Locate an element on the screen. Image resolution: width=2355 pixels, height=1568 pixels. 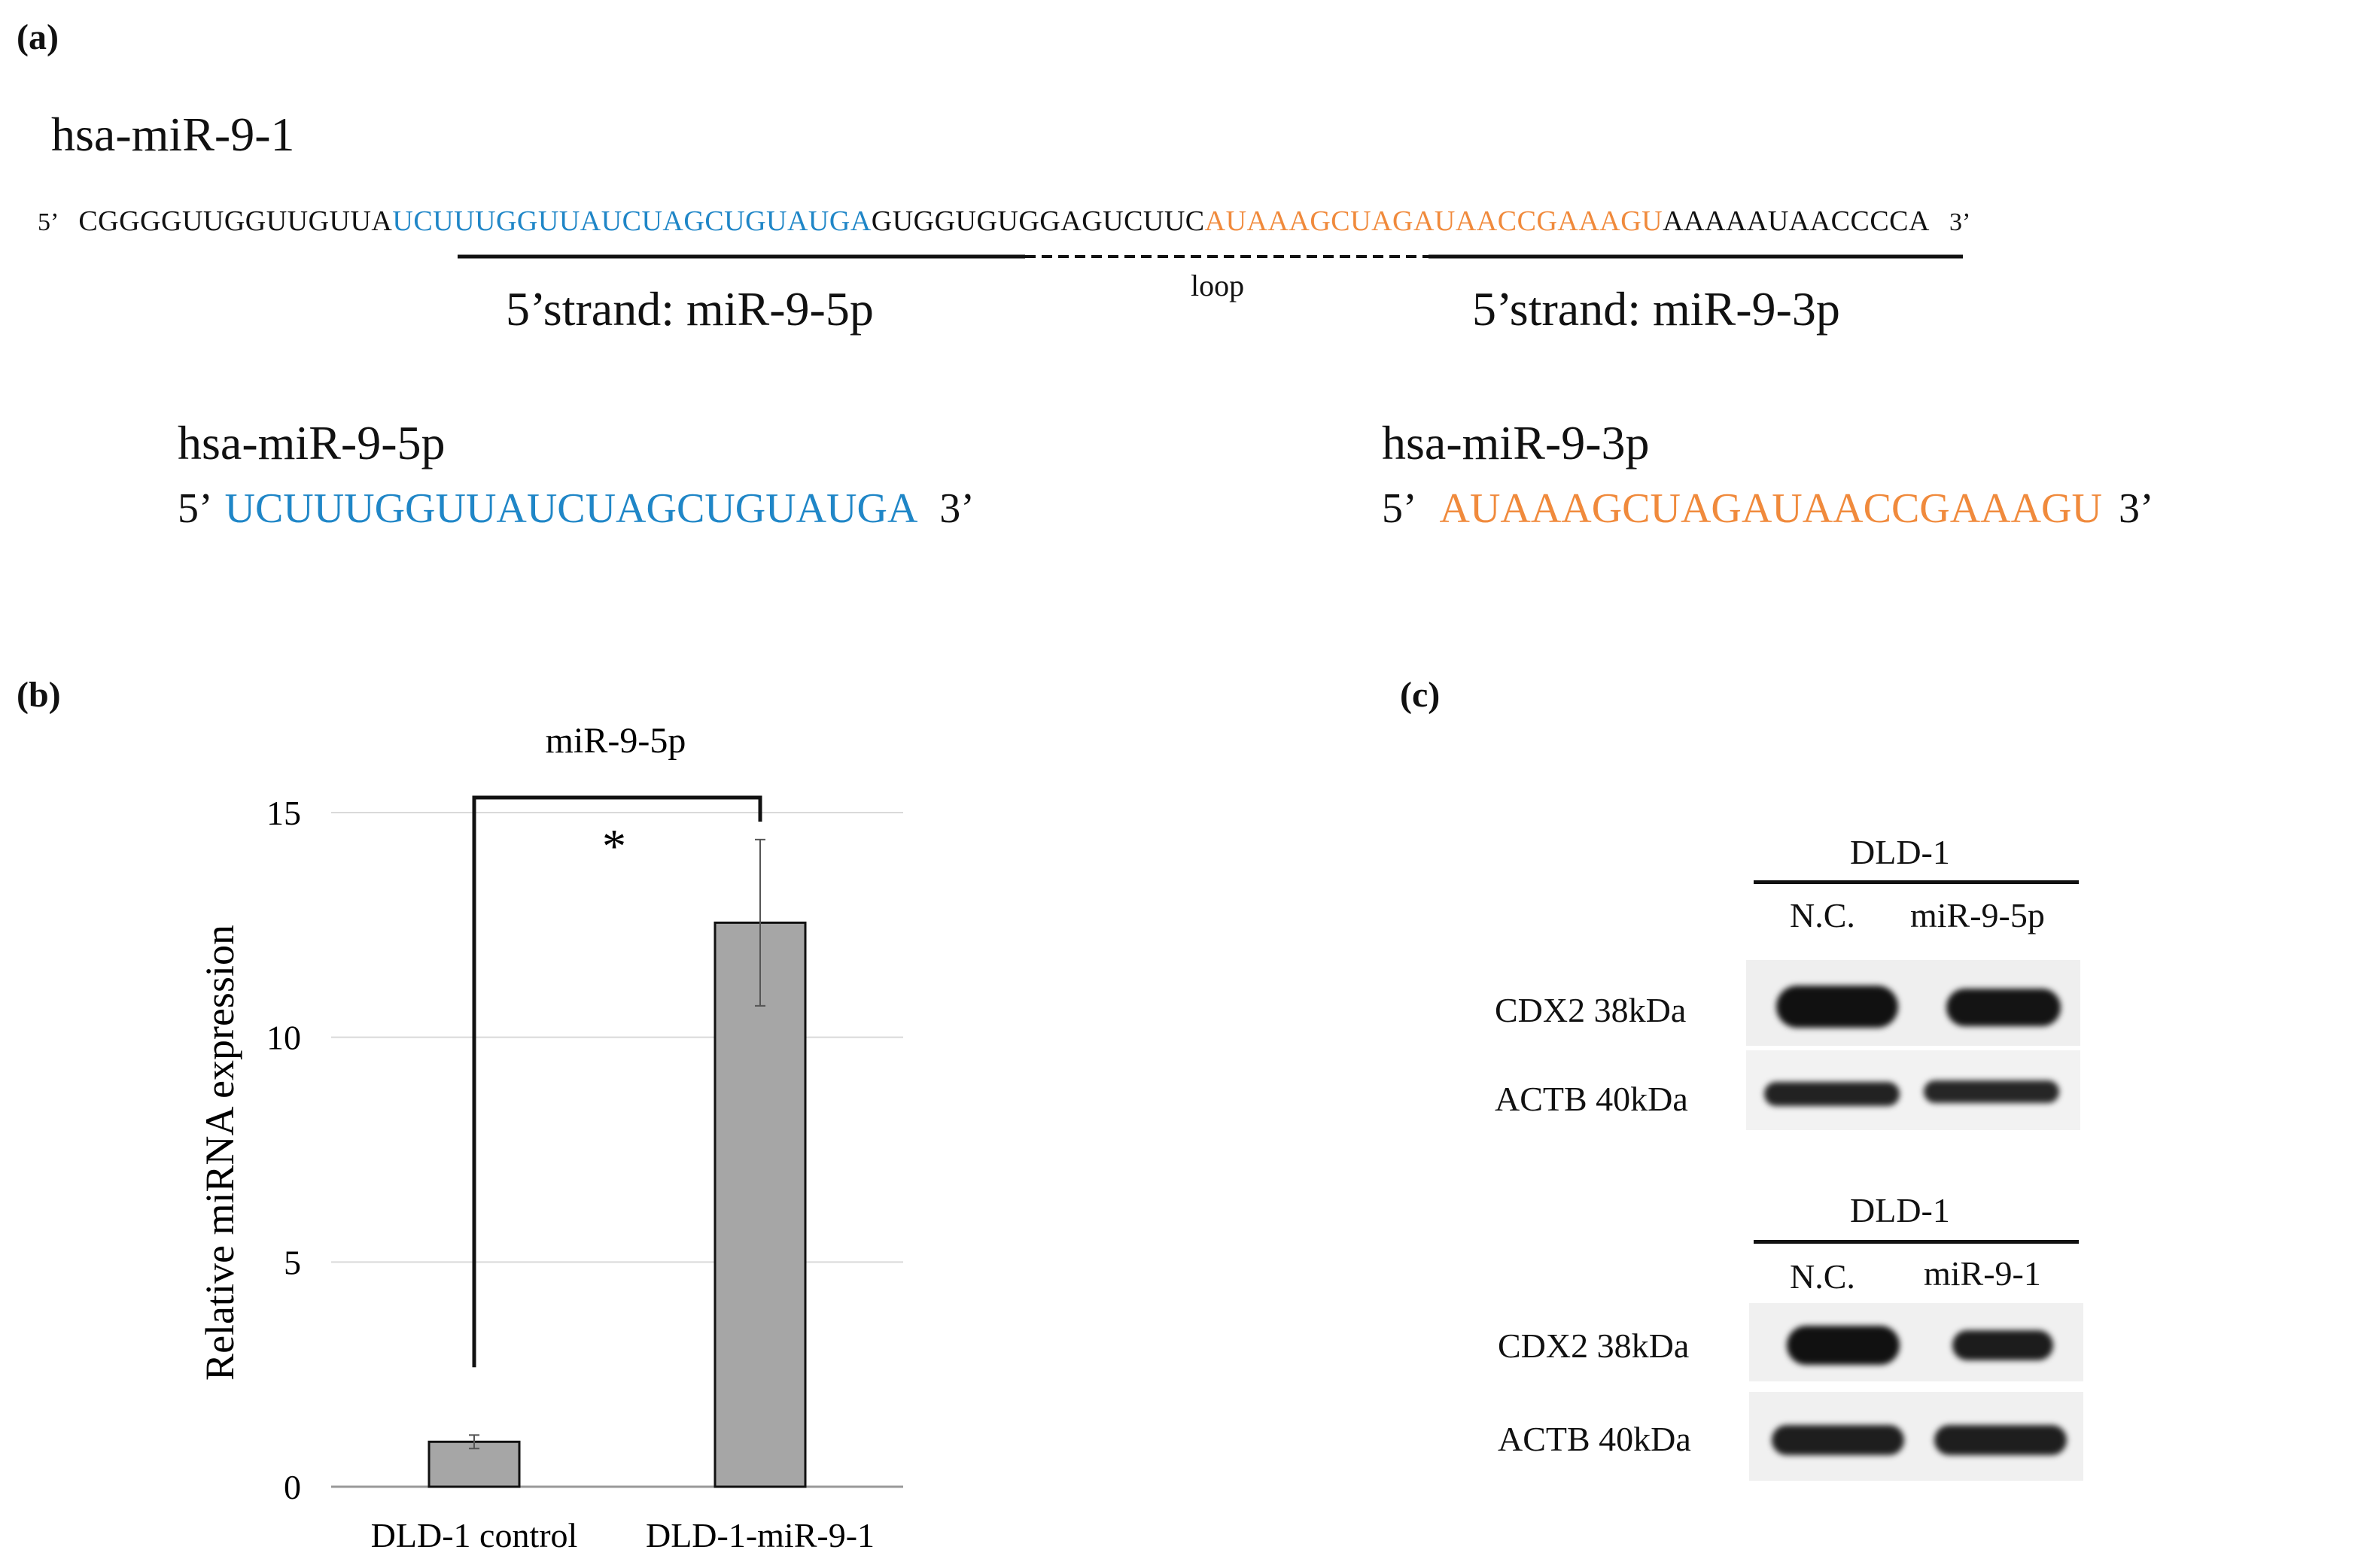
blot1-actb-band-treated is located at coordinates (1991, 1091).